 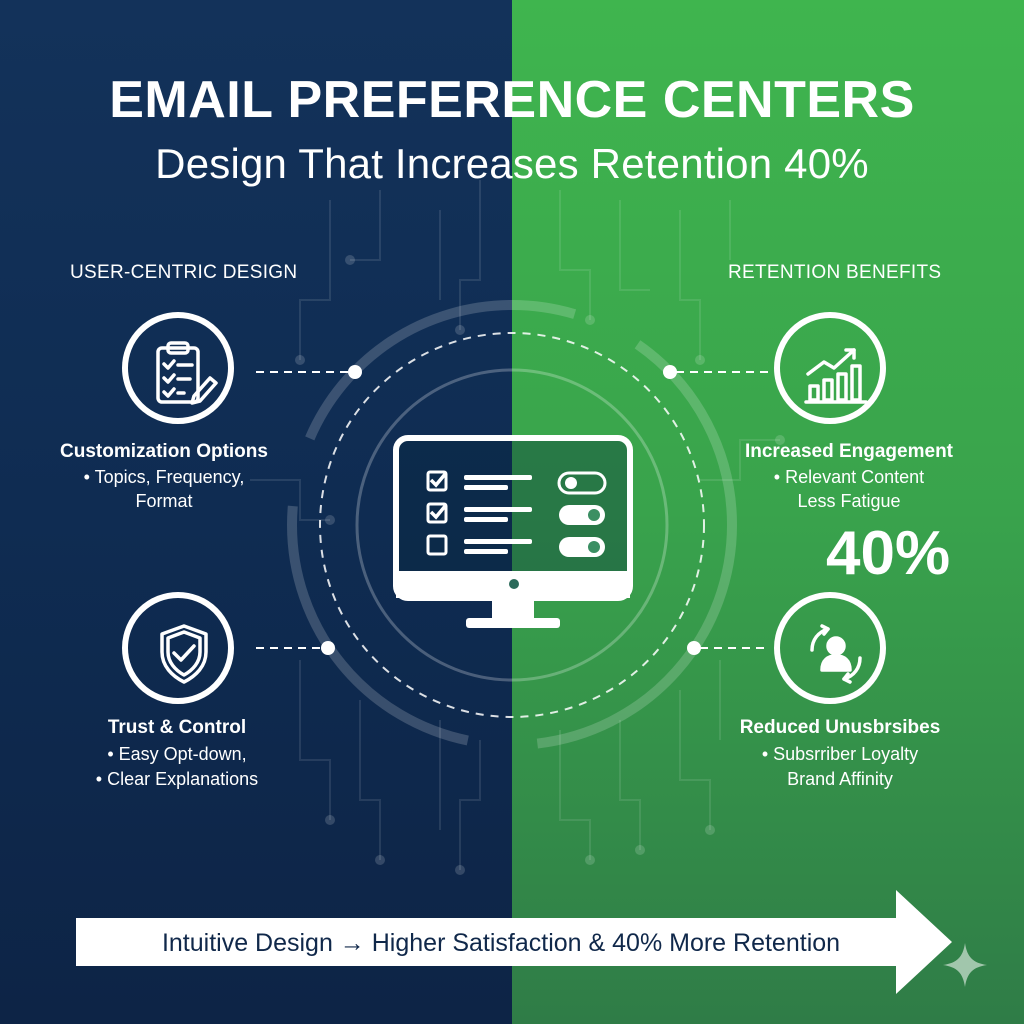 What do you see at coordinates (177, 727) in the screenshot?
I see `feature-title-trust: Trust & Control` at bounding box center [177, 727].